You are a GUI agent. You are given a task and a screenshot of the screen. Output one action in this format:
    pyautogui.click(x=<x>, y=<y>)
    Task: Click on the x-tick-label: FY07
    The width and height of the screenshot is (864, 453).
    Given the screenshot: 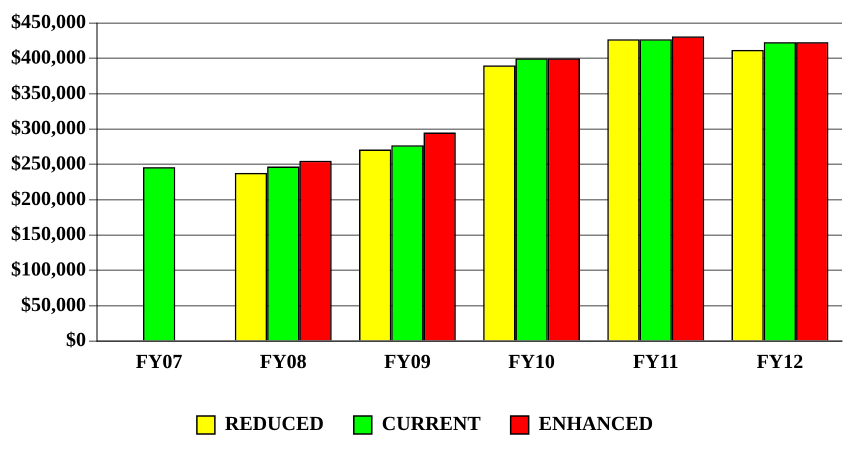 What is the action you would take?
    pyautogui.click(x=159, y=362)
    